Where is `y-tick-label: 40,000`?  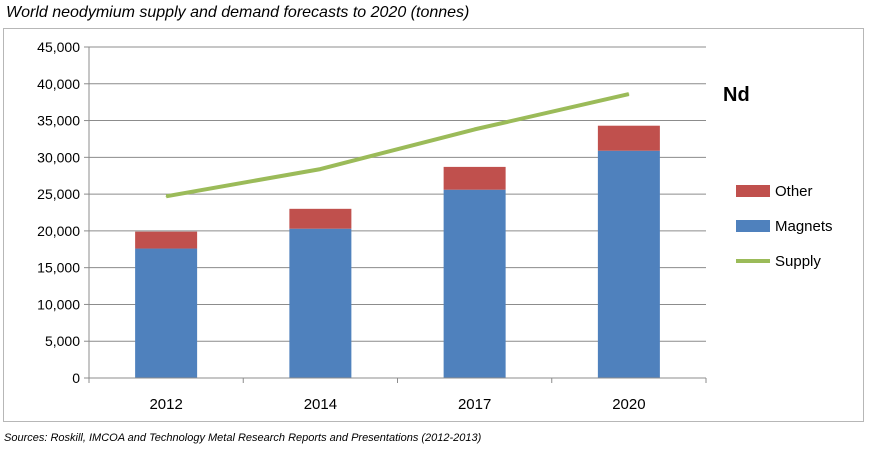
y-tick-label: 40,000 is located at coordinates (58, 84).